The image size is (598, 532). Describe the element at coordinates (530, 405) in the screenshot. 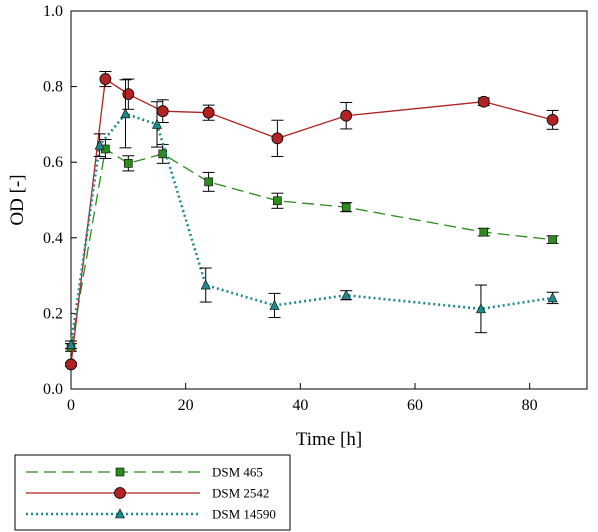

I see `x-tick-label: 80` at that location.